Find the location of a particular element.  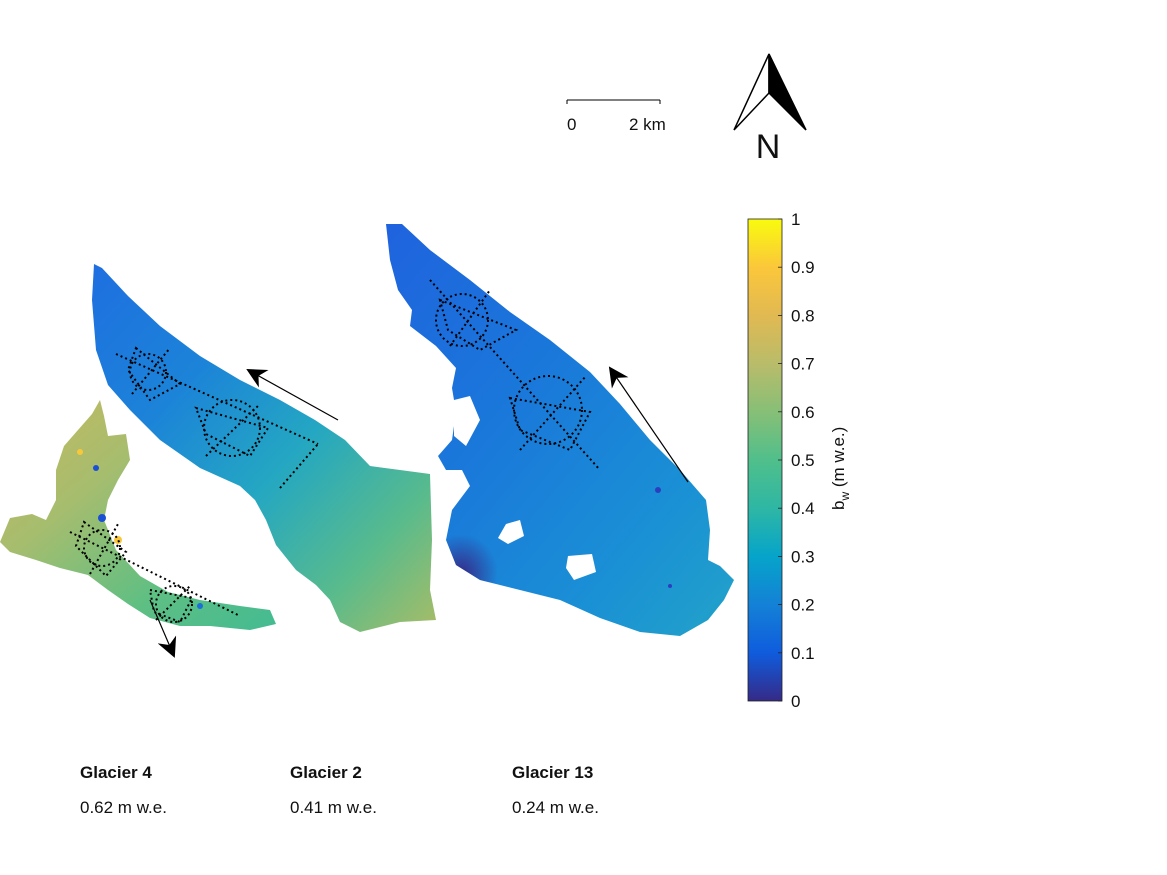

colorbar-tick-label: 0.4 is located at coordinates (803, 508).